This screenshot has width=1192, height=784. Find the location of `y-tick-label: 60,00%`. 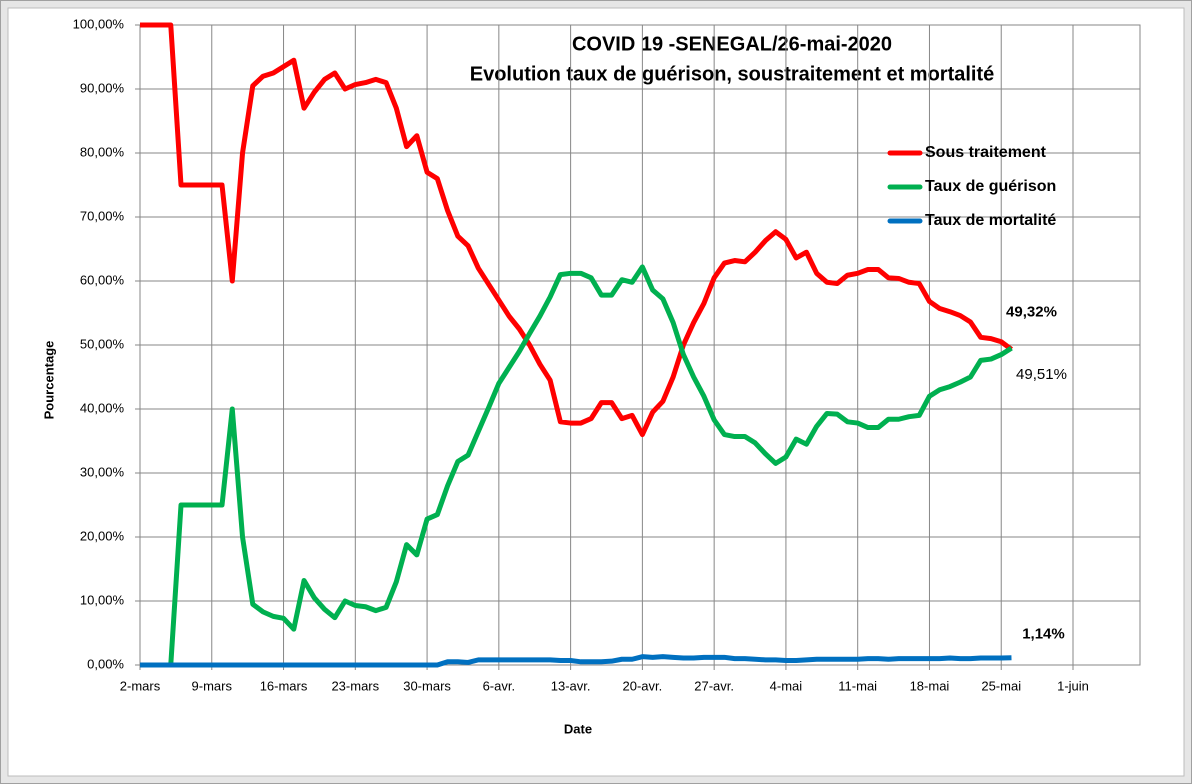

y-tick-label: 60,00% is located at coordinates (102, 279).